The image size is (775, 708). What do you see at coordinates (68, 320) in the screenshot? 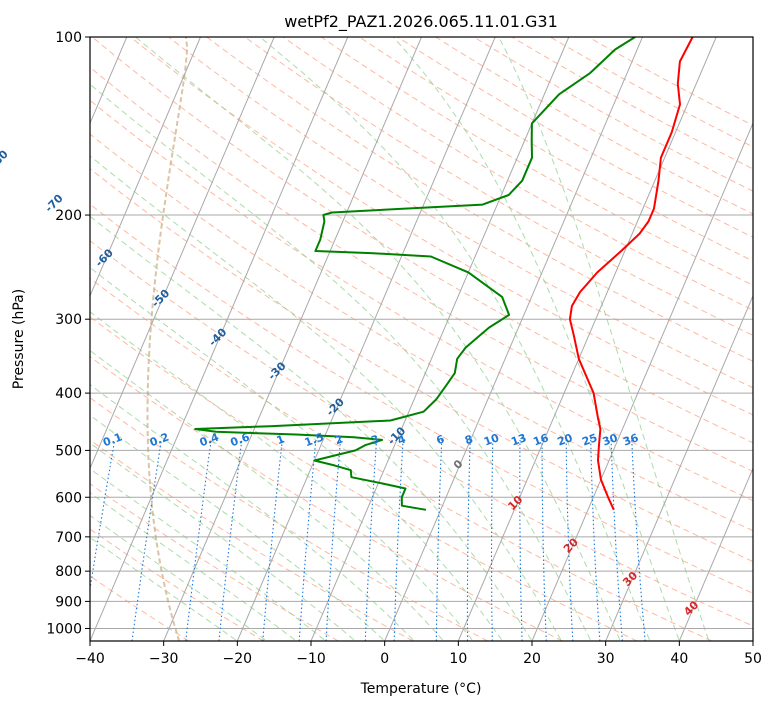
I see `y-tick-label: 300` at bounding box center [68, 320].